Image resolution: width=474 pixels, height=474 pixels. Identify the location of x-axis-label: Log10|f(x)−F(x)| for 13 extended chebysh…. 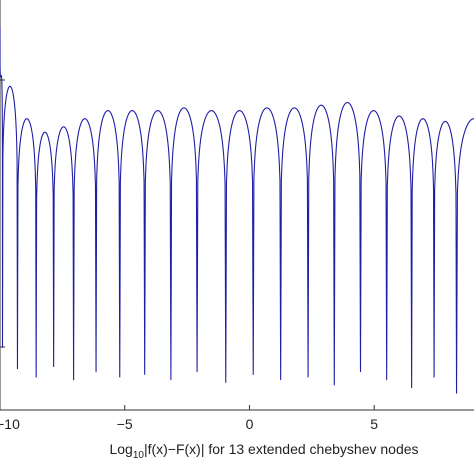
(263, 451).